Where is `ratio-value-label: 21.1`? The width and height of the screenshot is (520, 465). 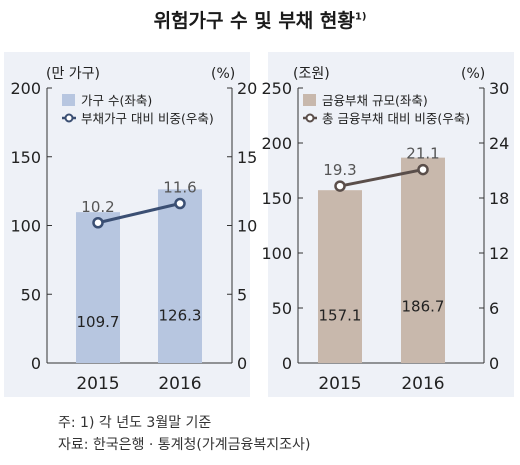 ratio-value-label: 21.1 is located at coordinates (422, 154).